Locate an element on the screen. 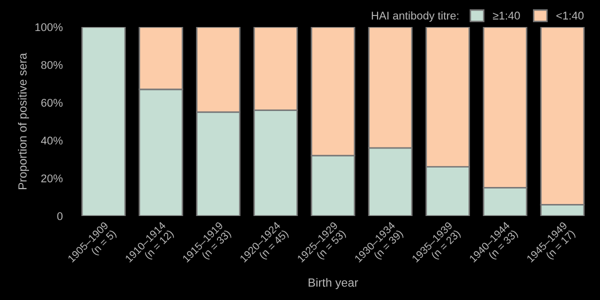 The width and height of the screenshot is (600, 300). y-tick-label: 20% is located at coordinates (52, 178).